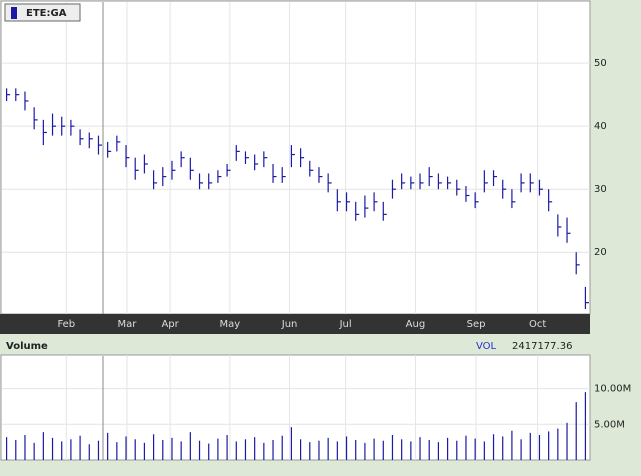 This screenshot has height=476, width=641. I want to click on volume-title: Volume, so click(27, 346).